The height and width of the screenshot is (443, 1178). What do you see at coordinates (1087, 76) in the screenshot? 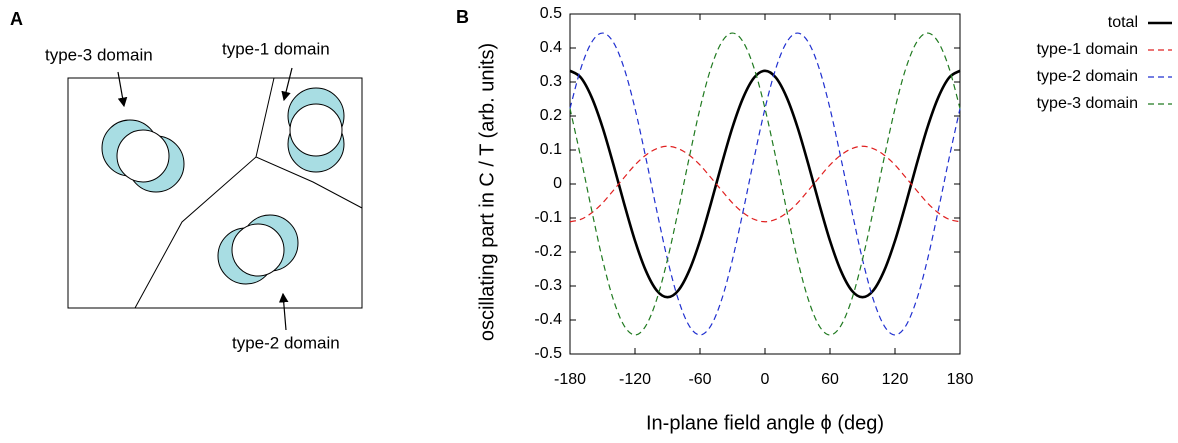
I see `legend-label: type-2 domain` at bounding box center [1087, 76].